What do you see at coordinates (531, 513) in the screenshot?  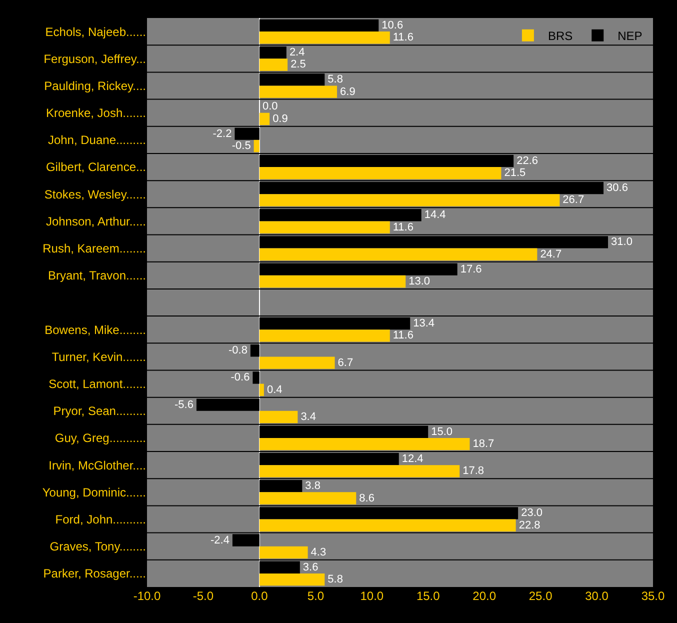 I see `data-label: 23.0` at bounding box center [531, 513].